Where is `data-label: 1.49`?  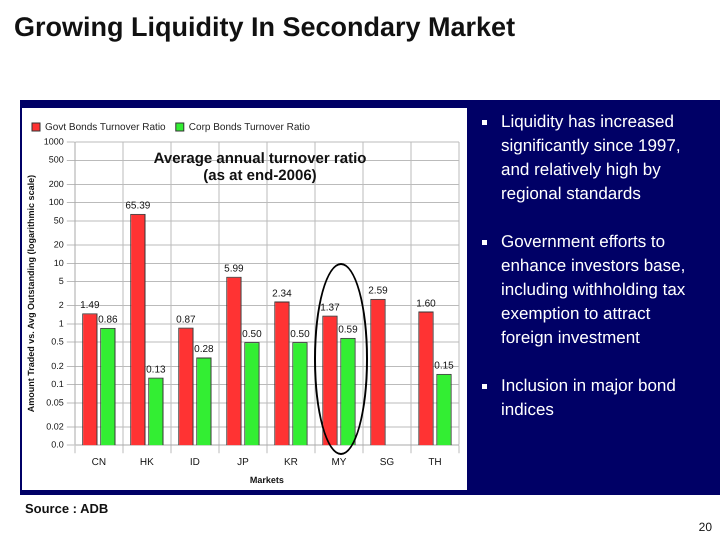
data-label: 1.49 is located at coordinates (90, 306).